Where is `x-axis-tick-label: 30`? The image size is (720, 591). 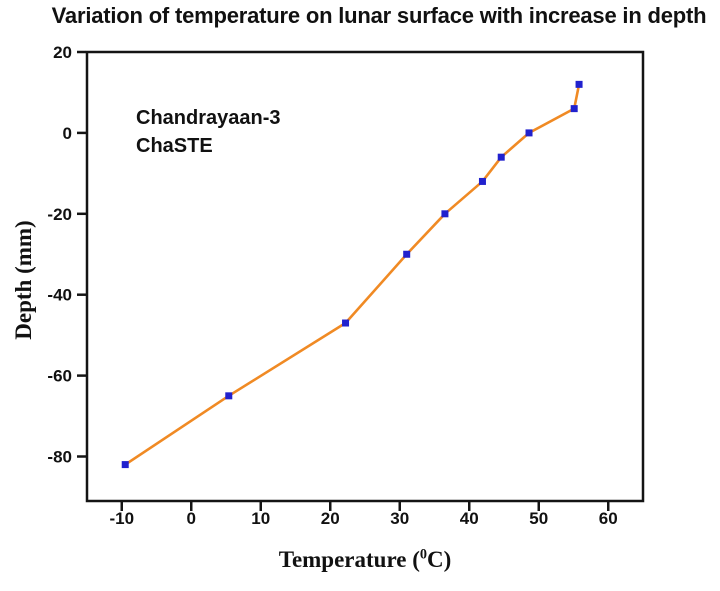
x-axis-tick-label: 30 is located at coordinates (399, 518).